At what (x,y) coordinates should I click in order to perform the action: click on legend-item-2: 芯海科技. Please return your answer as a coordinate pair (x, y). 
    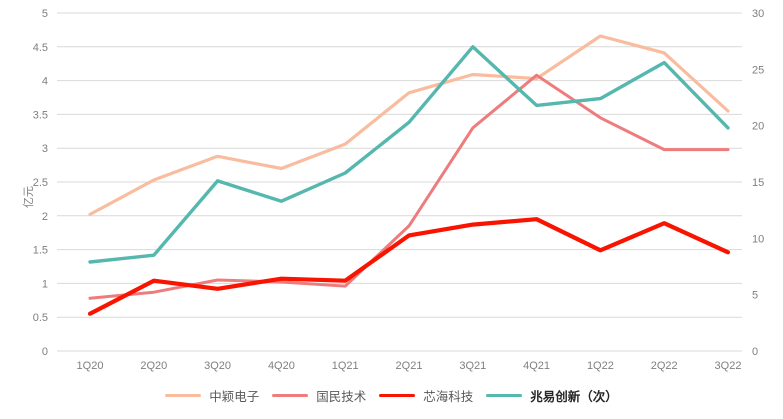
    Looking at the image, I should click on (426, 395).